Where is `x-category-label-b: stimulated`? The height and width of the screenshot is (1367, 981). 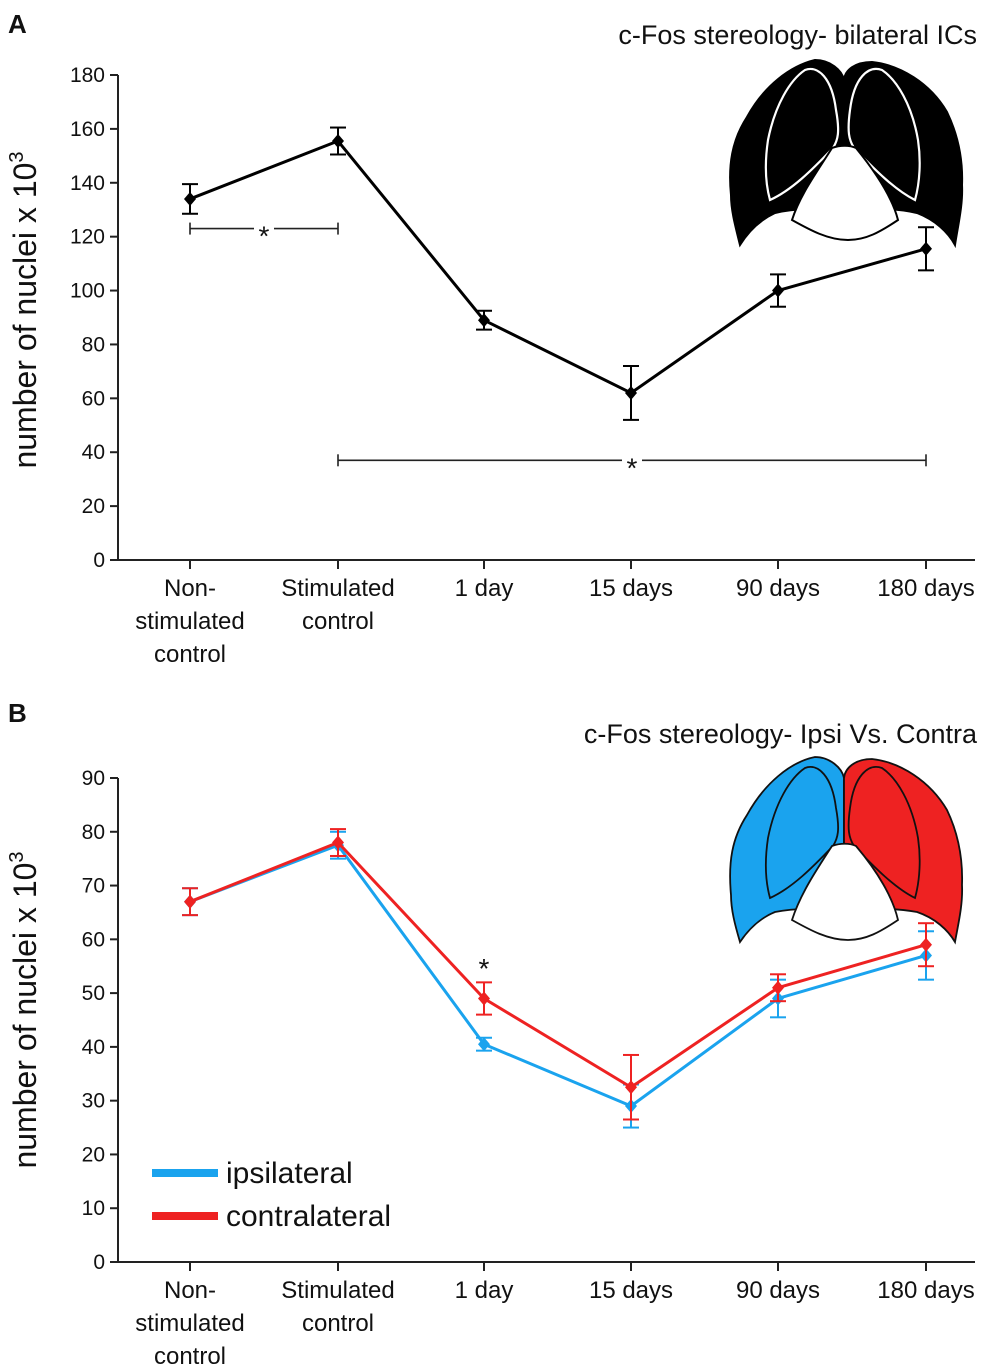
x-category-label-b: stimulated is located at coordinates (189, 1323).